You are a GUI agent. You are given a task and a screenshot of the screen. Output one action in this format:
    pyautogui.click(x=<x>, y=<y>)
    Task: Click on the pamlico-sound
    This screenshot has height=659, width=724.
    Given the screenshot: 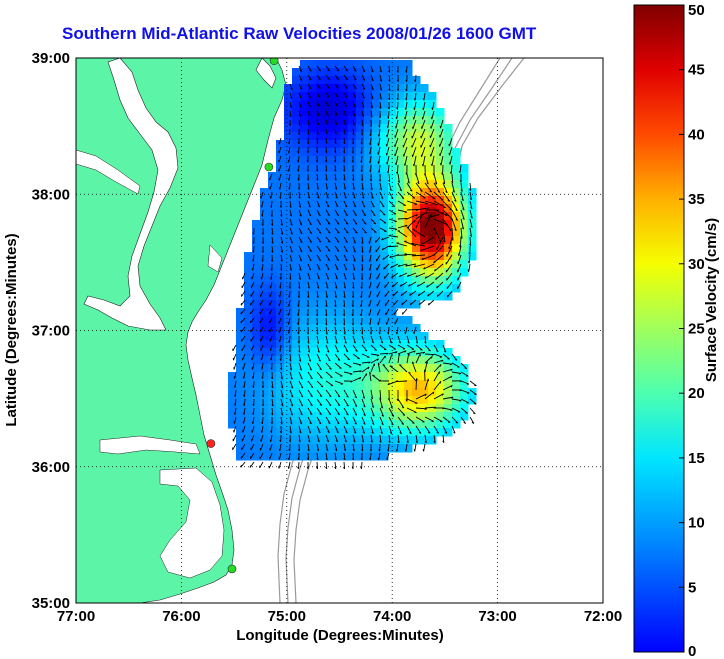 What is the action you would take?
    pyautogui.click(x=192, y=523)
    